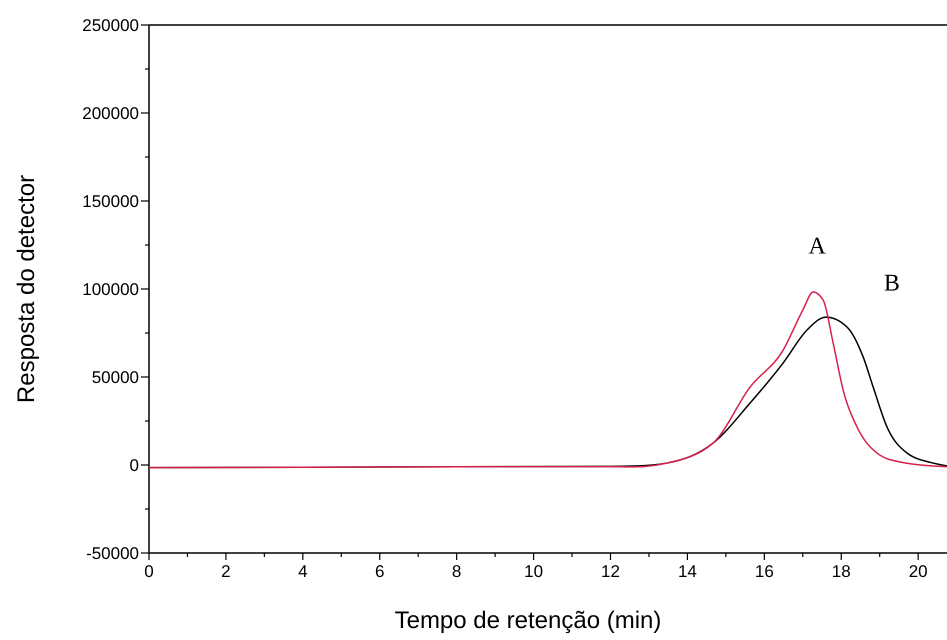 The width and height of the screenshot is (947, 640). Describe the element at coordinates (303, 571) in the screenshot. I see `x-tick-label: 4` at that location.